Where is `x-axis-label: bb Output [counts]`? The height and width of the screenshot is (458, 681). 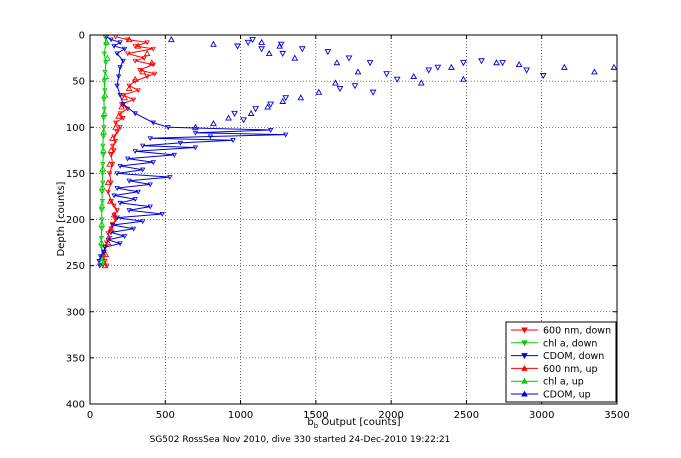
x-axis-label: bb Output [counts] is located at coordinates (353, 423).